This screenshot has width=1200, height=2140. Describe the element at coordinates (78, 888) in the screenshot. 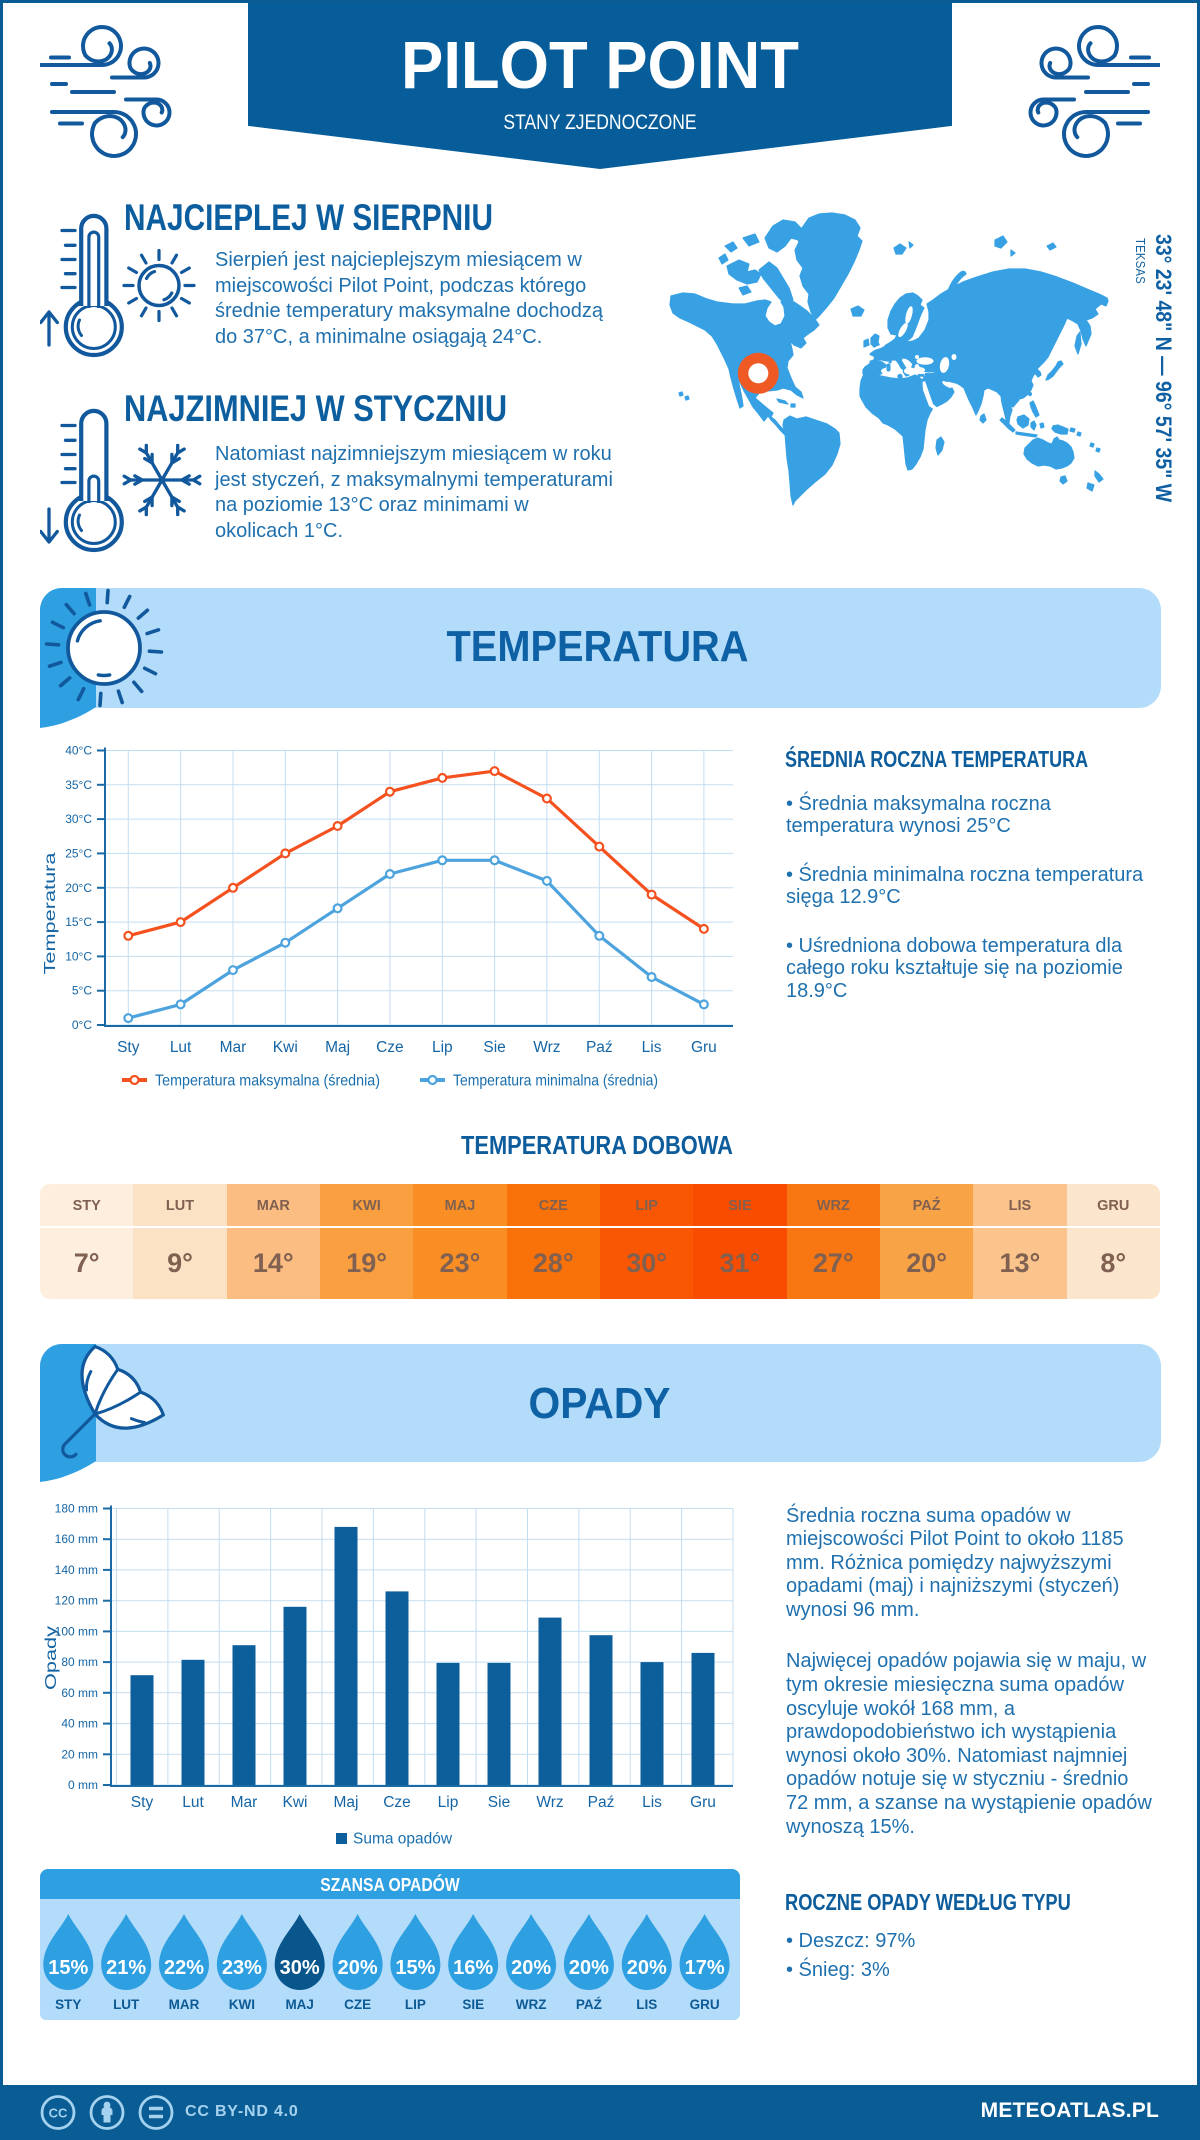

I see `svg-text: 20°C` at that location.